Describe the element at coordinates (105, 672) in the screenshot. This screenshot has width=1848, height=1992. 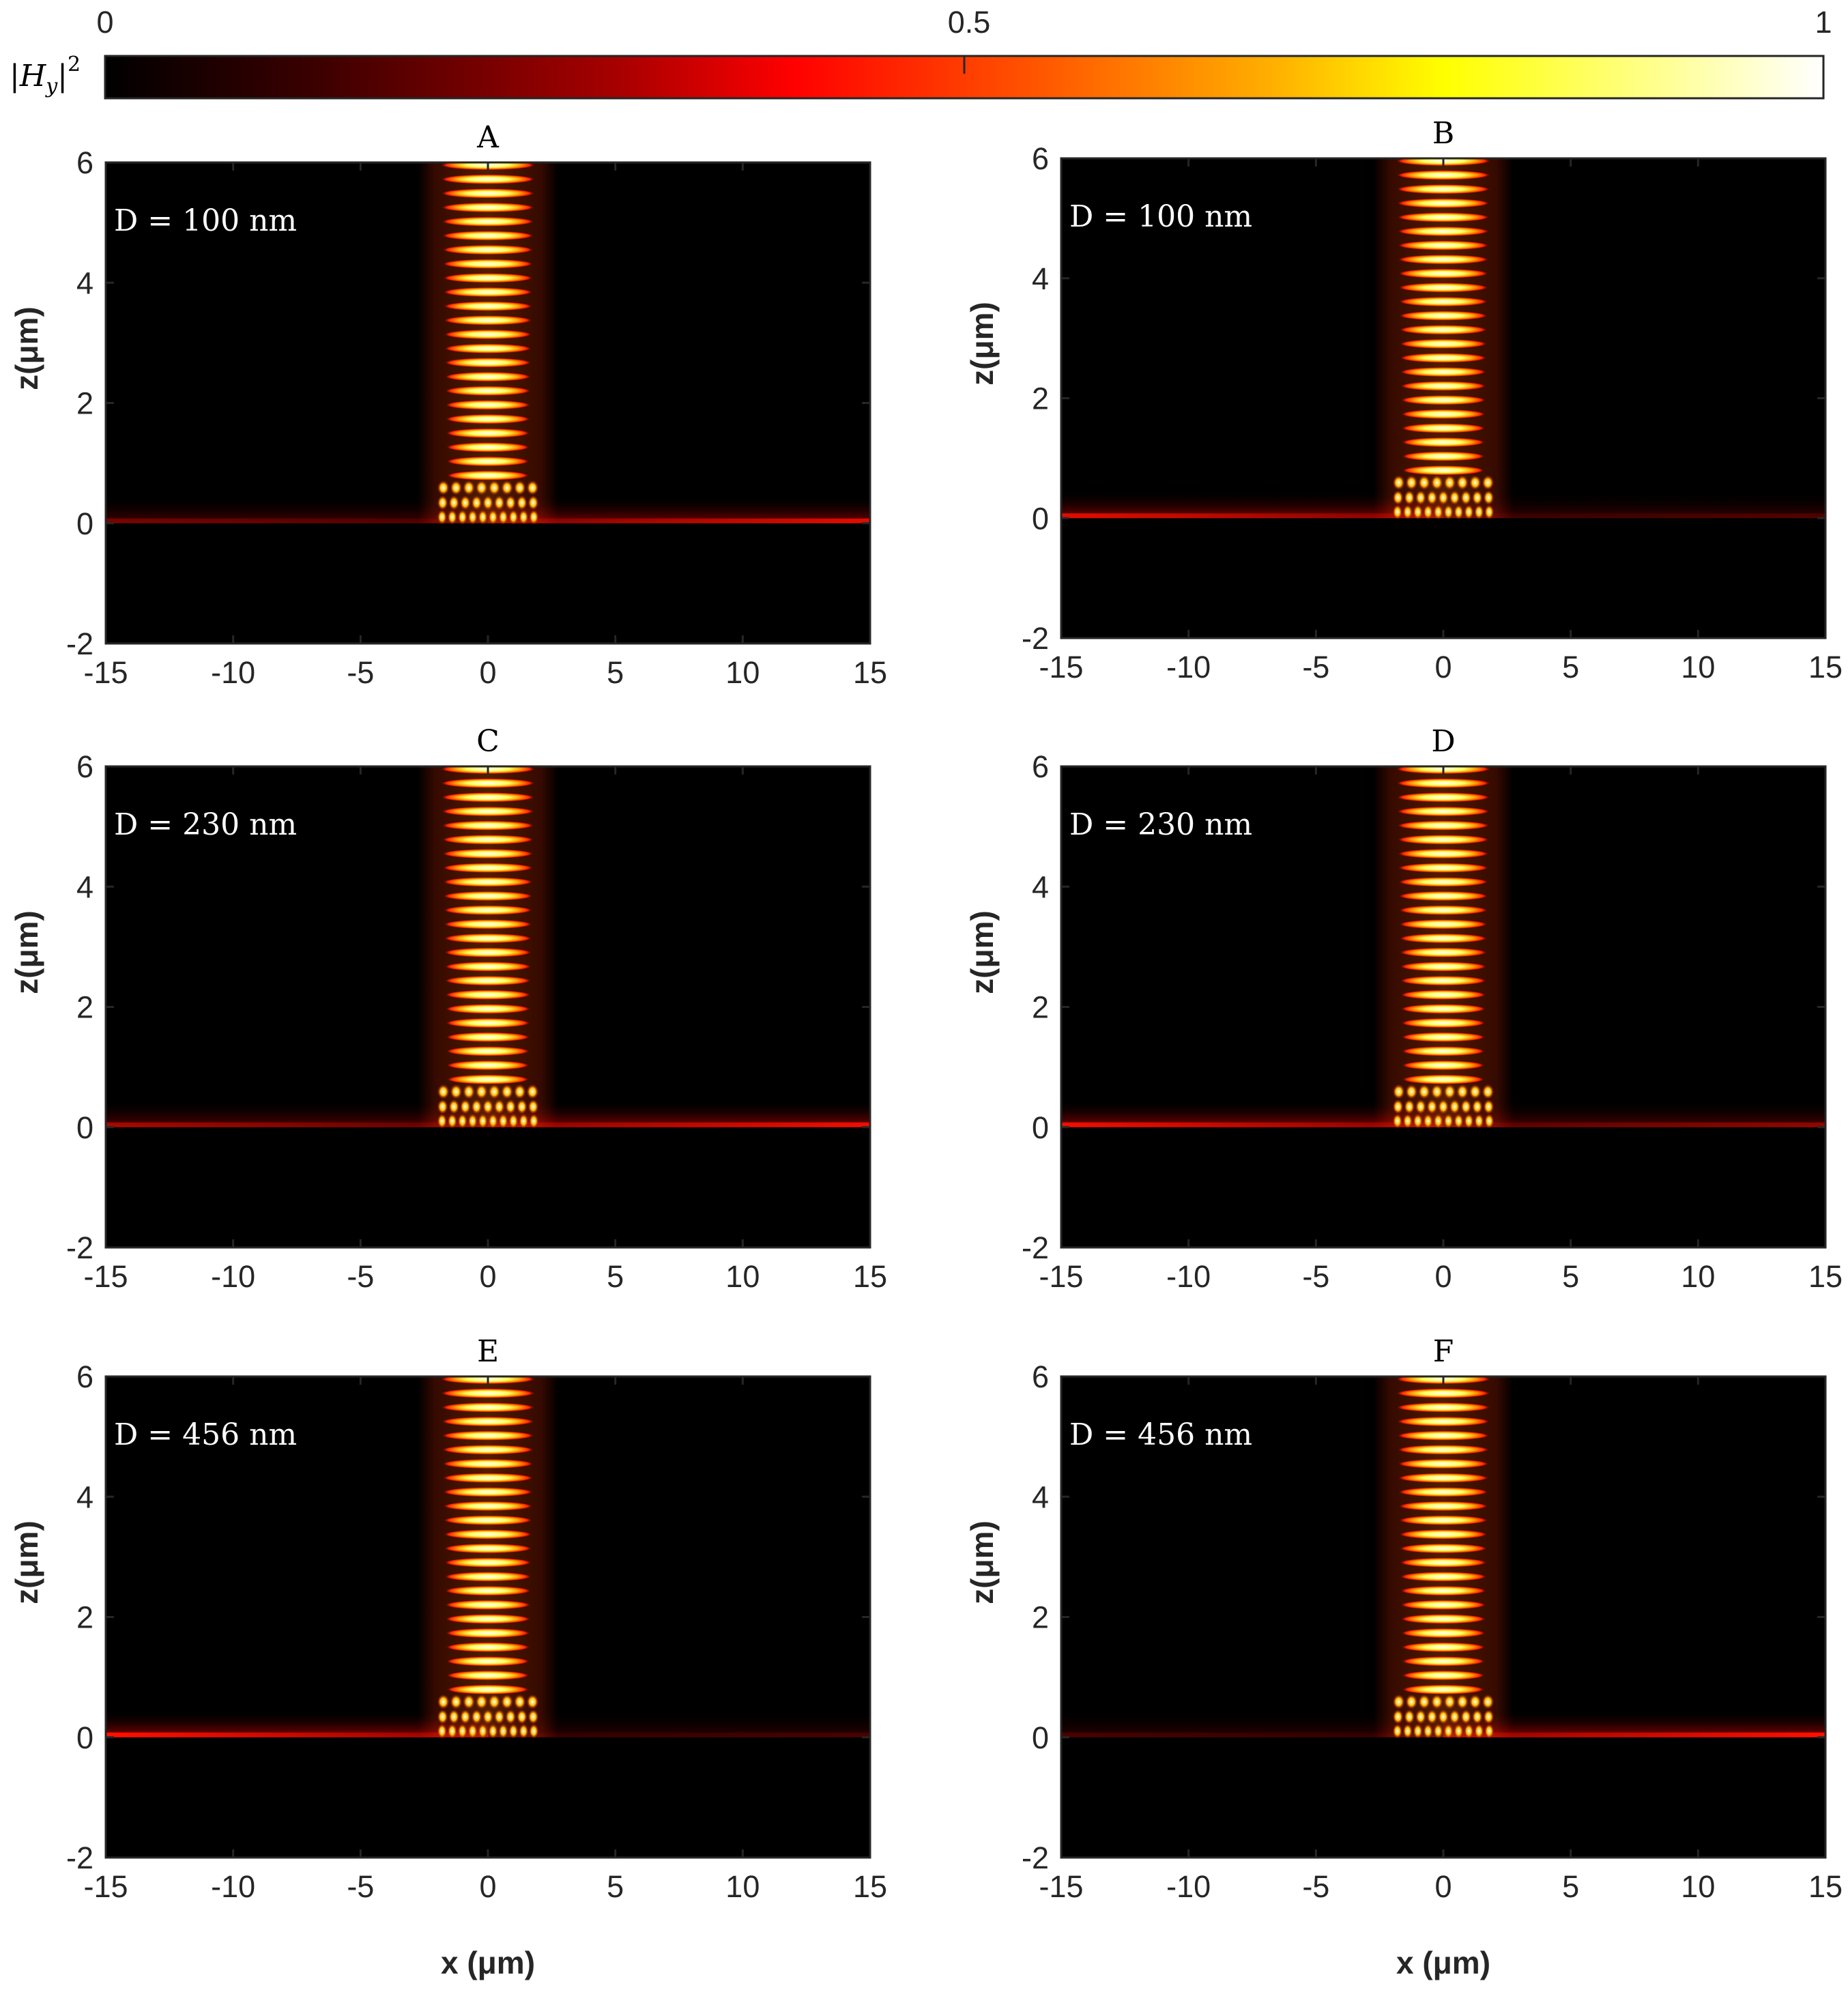
I see `x-tick-label: -15` at that location.